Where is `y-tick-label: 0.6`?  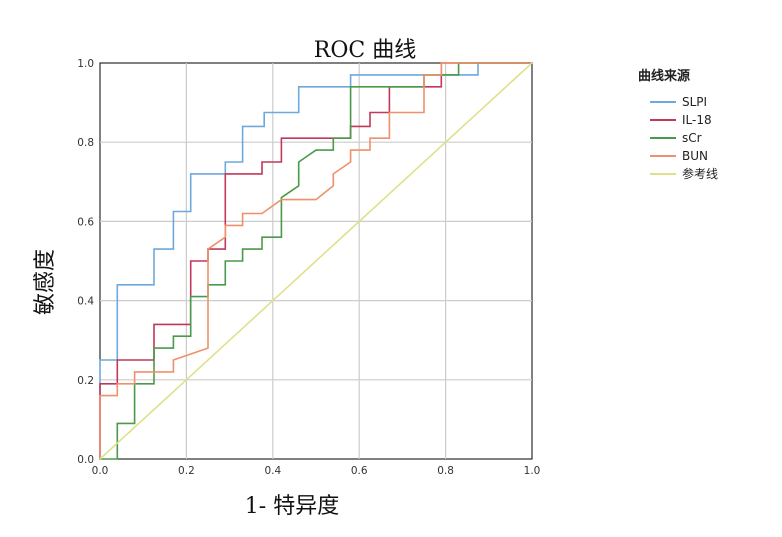 y-tick-label: 0.6 is located at coordinates (85, 222).